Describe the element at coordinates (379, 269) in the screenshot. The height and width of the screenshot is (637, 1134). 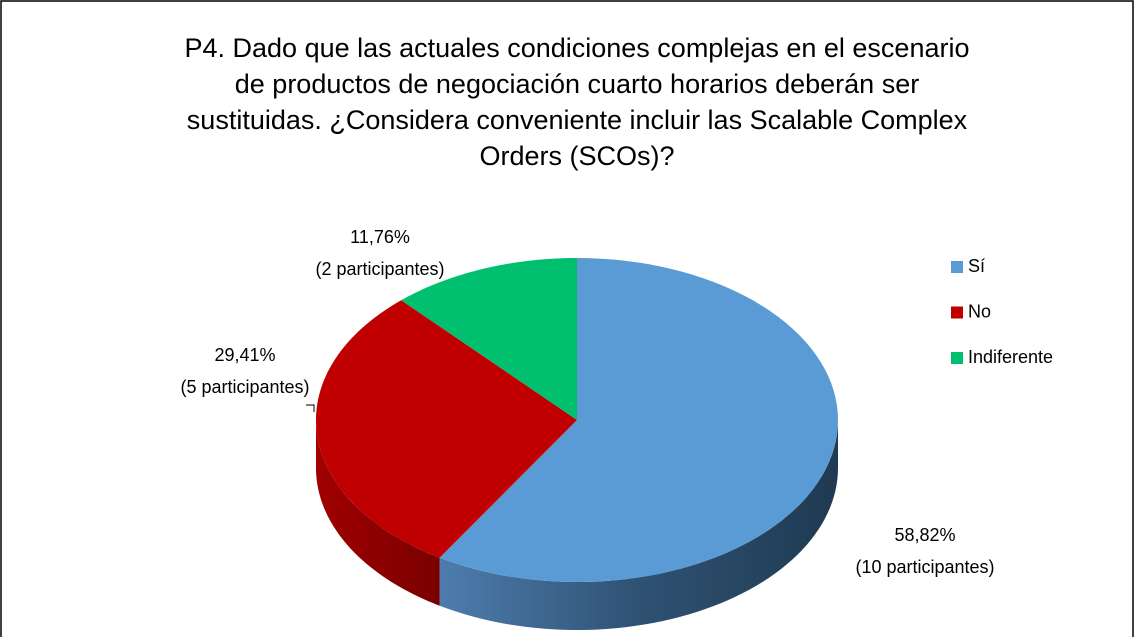
I see `data-label-count: (2 participantes)` at that location.